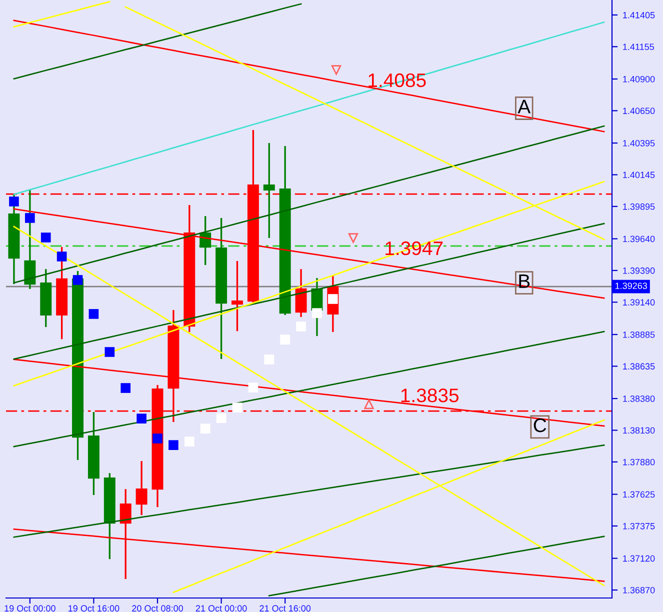 Image resolution: width=663 pixels, height=612 pixels. What do you see at coordinates (639, 302) in the screenshot?
I see `y-tick-label: 1.39140` at bounding box center [639, 302].